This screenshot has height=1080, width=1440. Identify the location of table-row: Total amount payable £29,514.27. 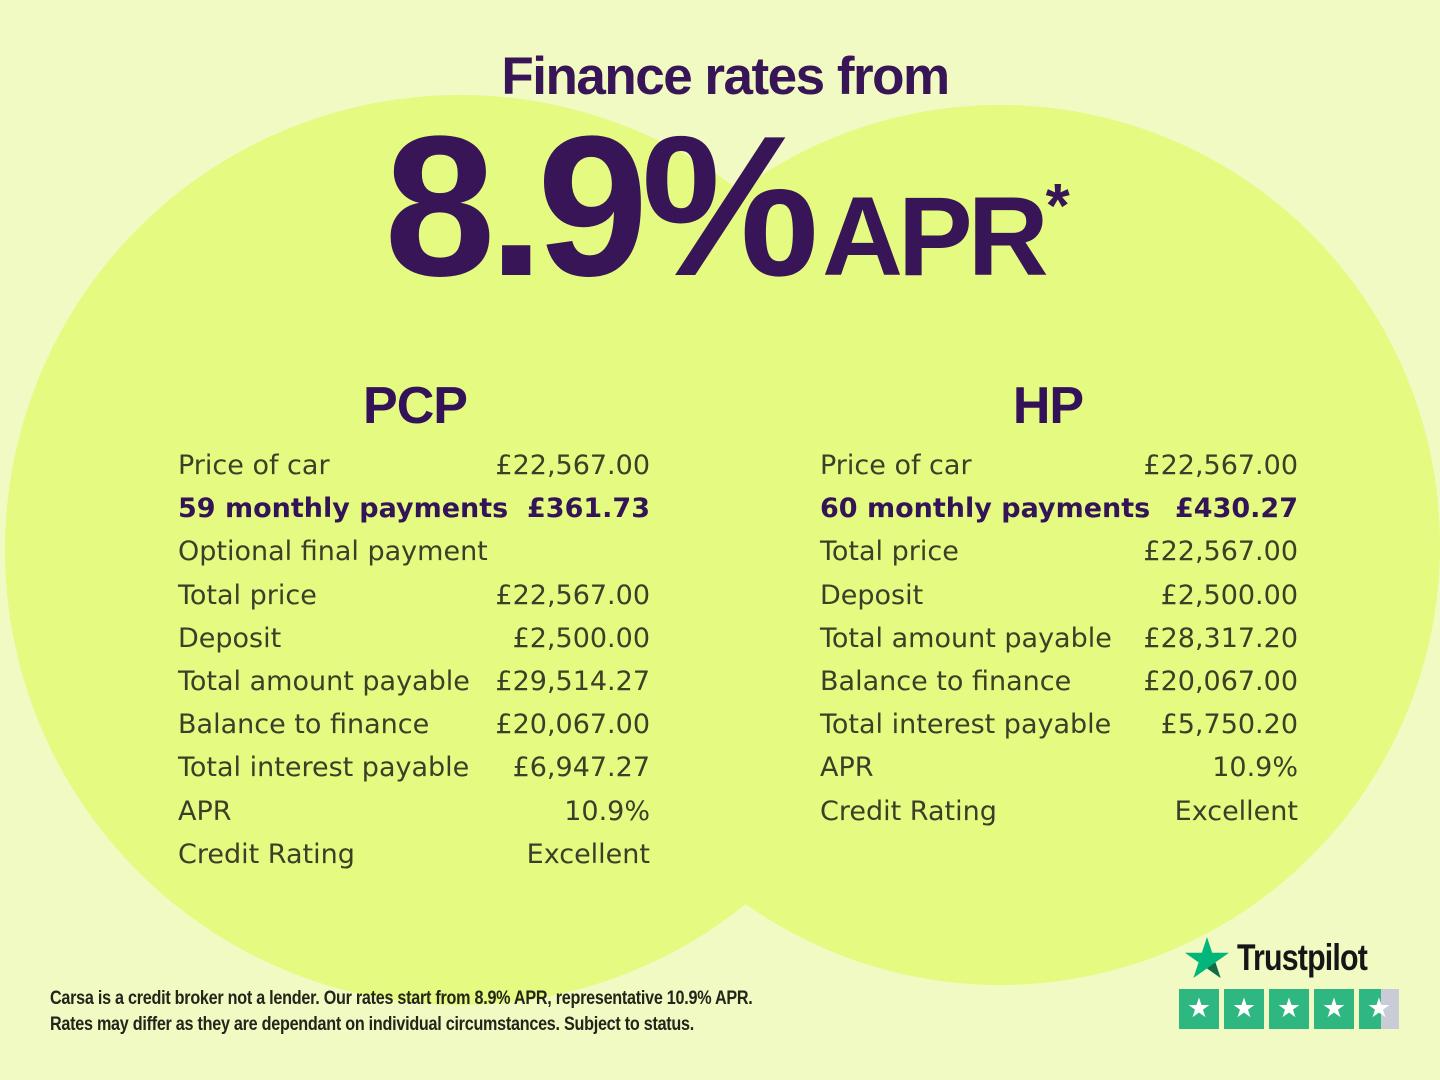
(414, 681).